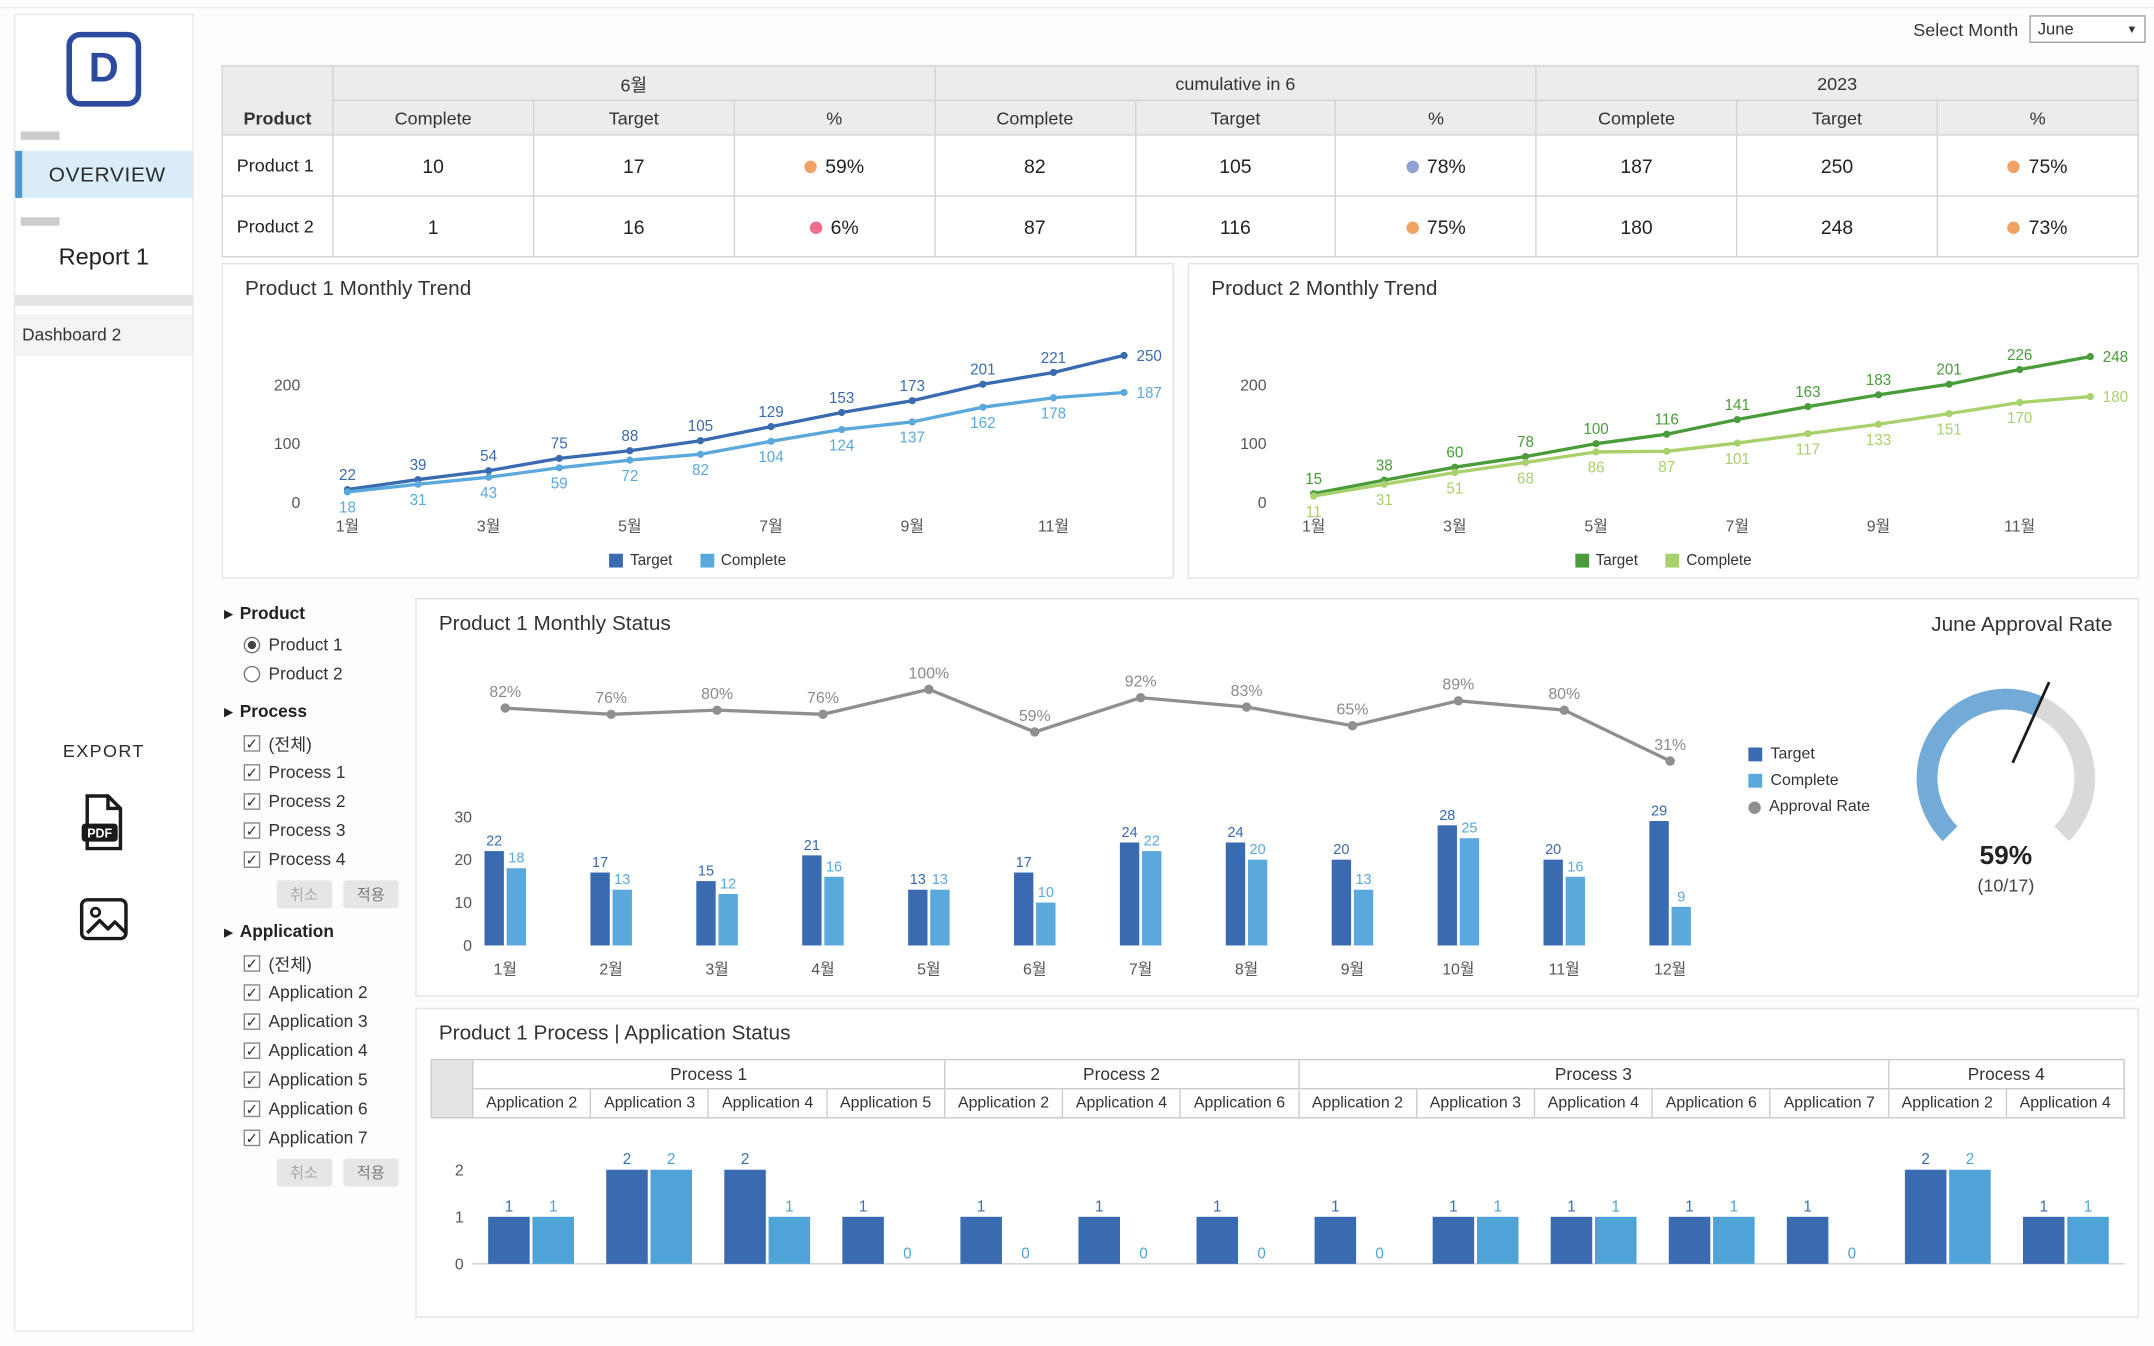  What do you see at coordinates (1253, 444) in the screenshot?
I see `svg-text: 100` at bounding box center [1253, 444].